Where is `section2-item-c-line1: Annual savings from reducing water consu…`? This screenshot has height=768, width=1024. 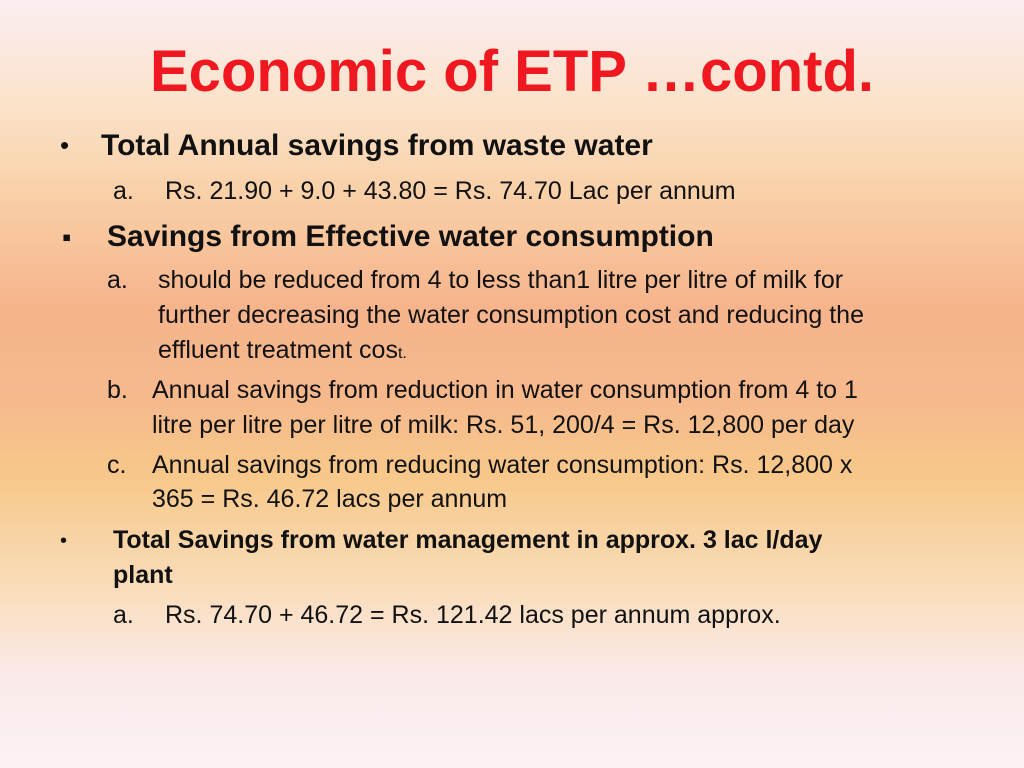
section2-item-c-line1: Annual savings from reducing water consu… is located at coordinates (502, 465).